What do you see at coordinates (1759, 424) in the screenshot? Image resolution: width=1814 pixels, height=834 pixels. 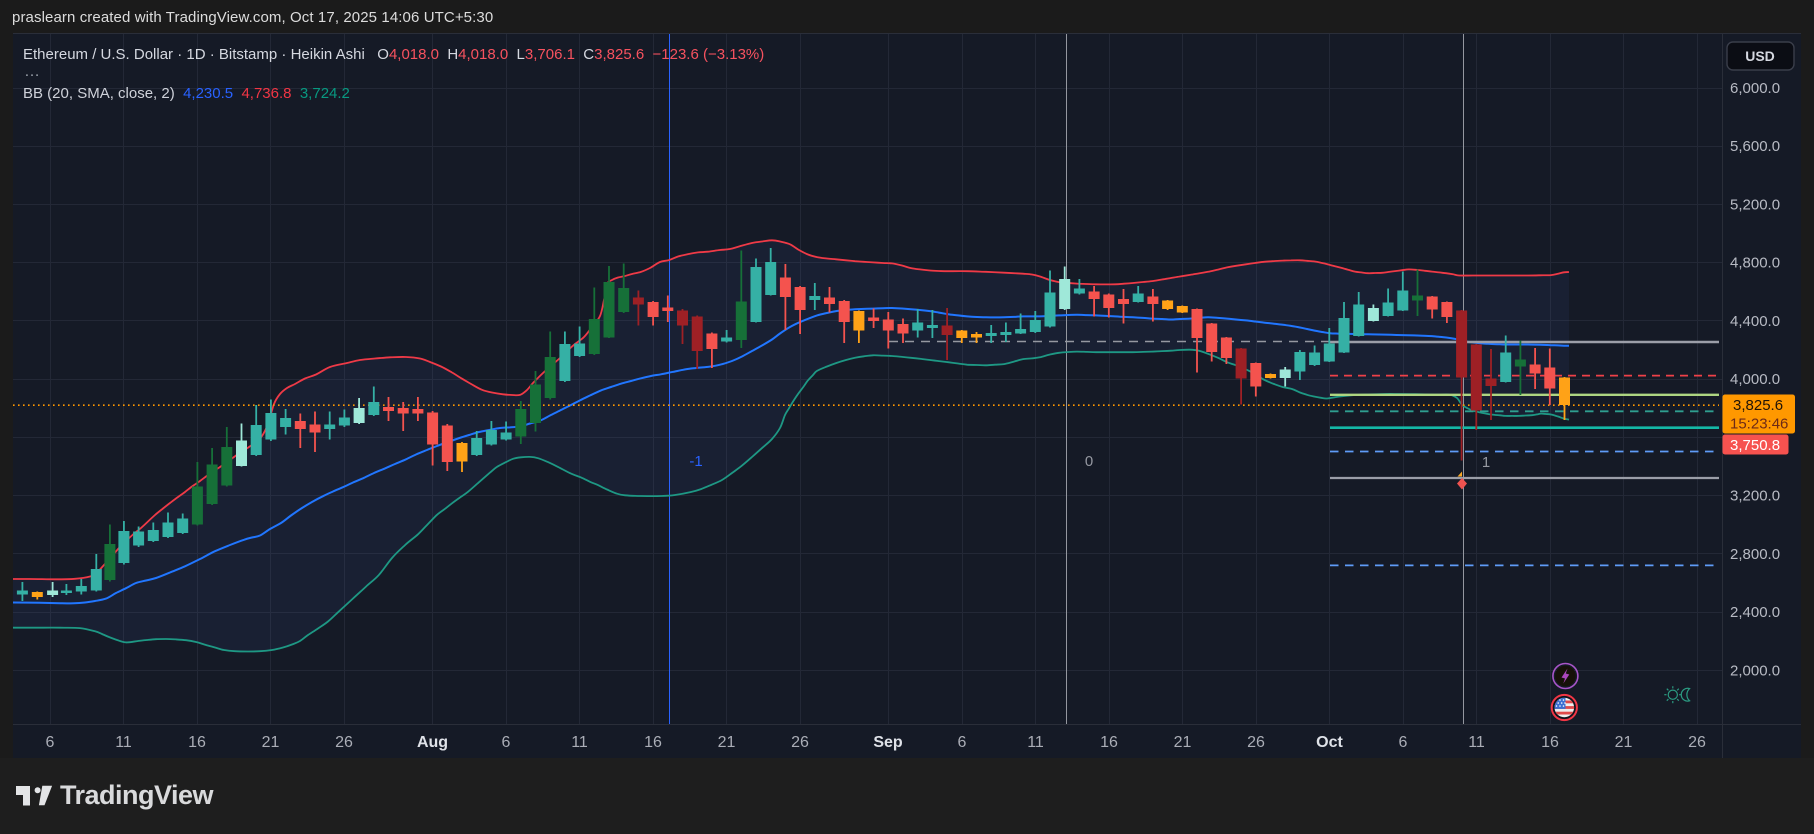 I see `svg-text: 15:23:46` at bounding box center [1759, 424].